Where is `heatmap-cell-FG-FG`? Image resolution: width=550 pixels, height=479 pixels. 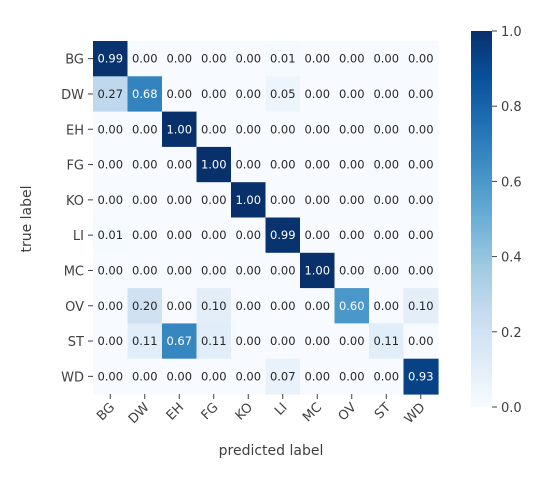
heatmap-cell-FG-FG is located at coordinates (214, 164).